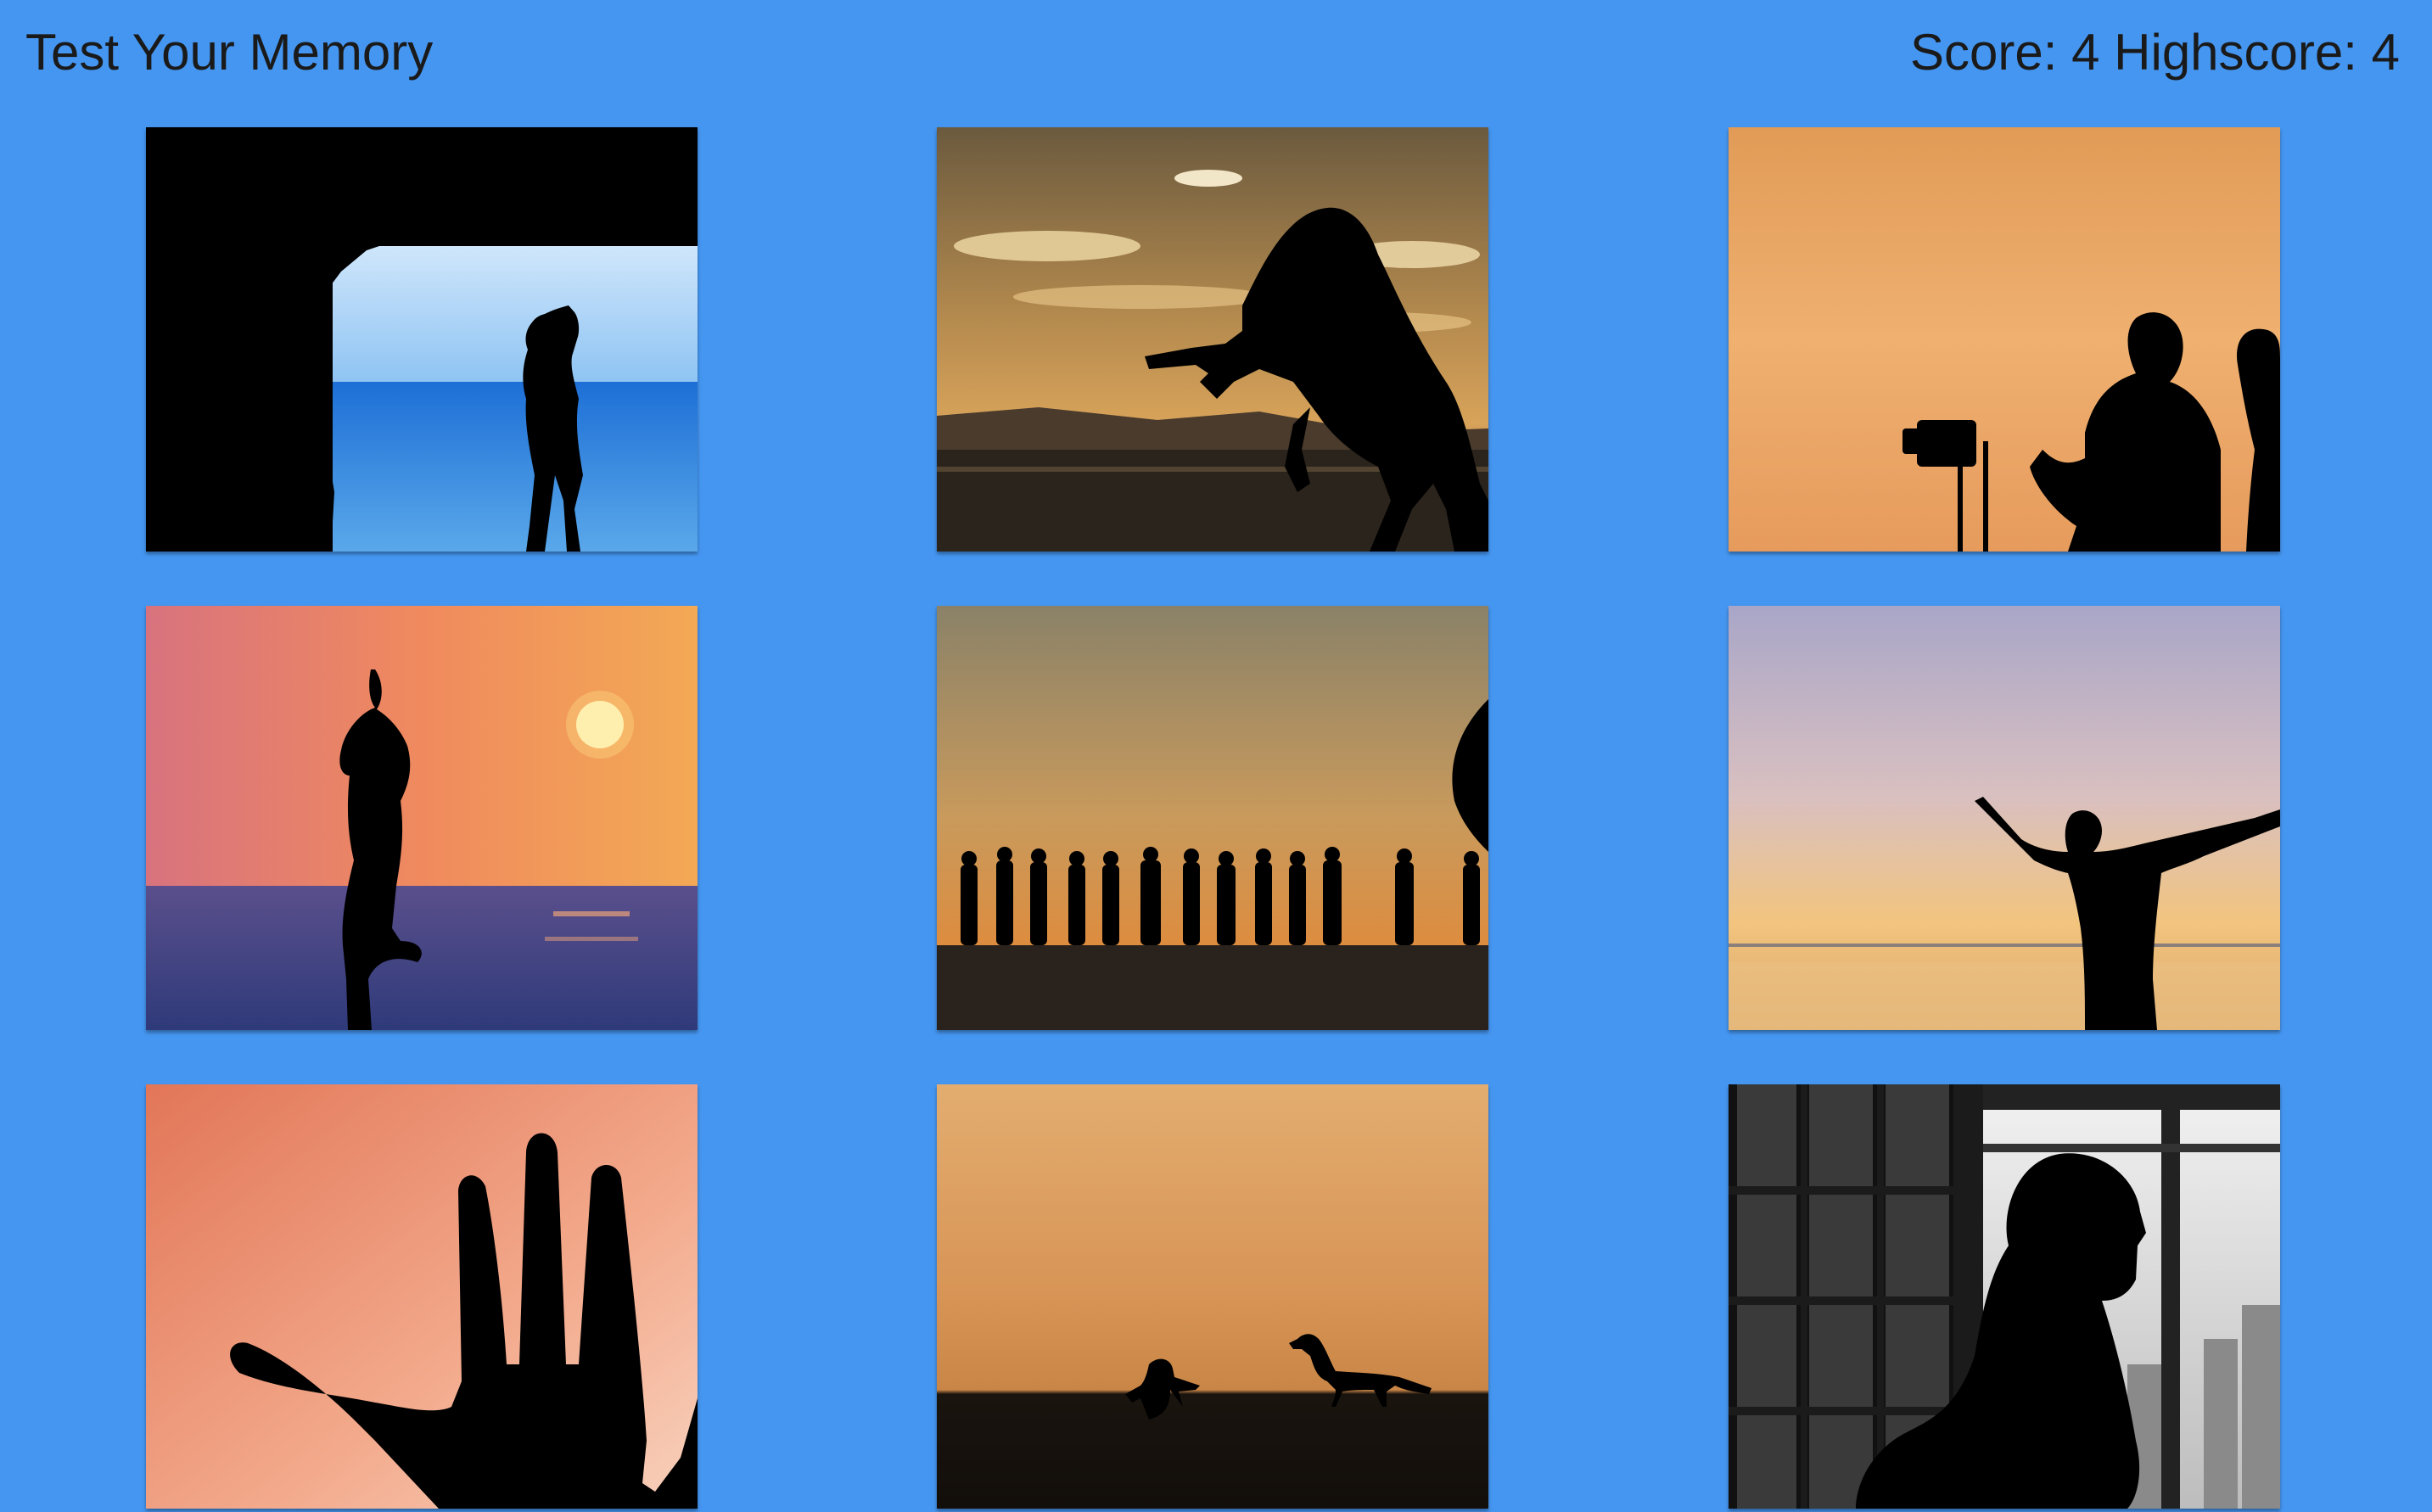 Image resolution: width=2432 pixels, height=1512 pixels. I want to click on open-arms-image, so click(2004, 818).